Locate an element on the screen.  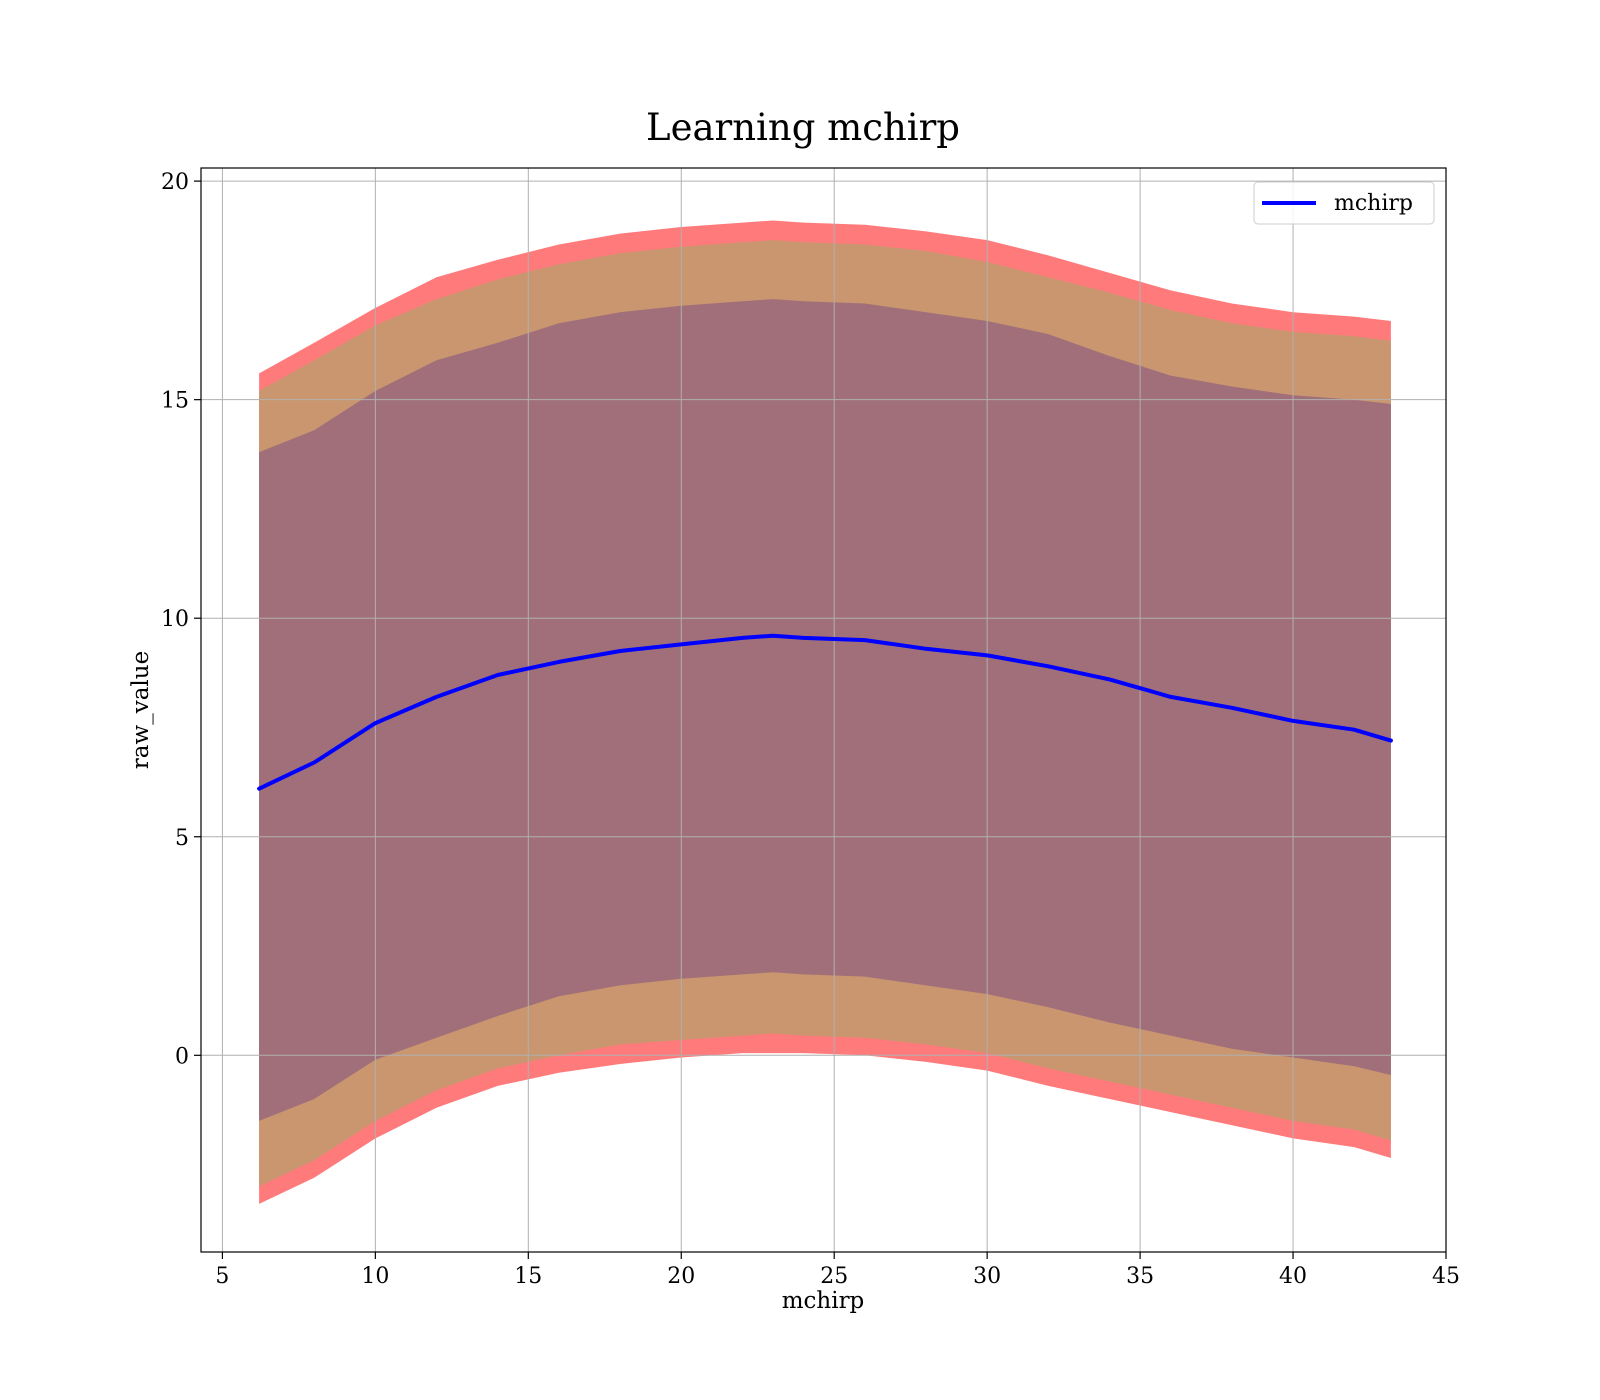
x-tick-label: 40 is located at coordinates (1293, 1276).